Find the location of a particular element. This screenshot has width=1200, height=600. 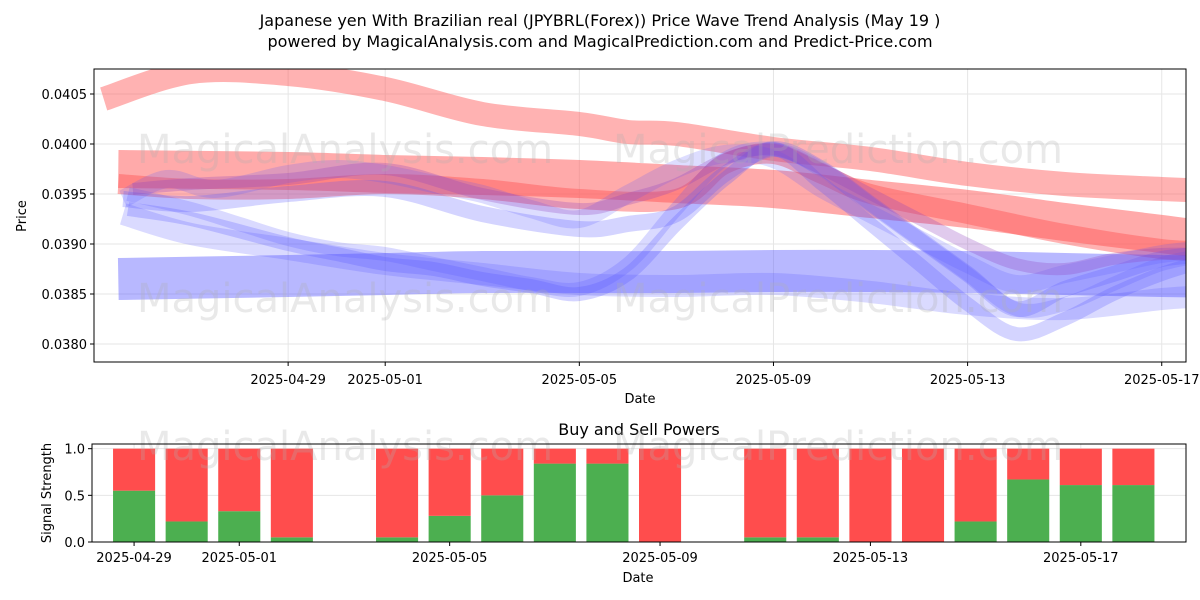

power-x-tick-label: 2025-05-13 is located at coordinates (871, 558).